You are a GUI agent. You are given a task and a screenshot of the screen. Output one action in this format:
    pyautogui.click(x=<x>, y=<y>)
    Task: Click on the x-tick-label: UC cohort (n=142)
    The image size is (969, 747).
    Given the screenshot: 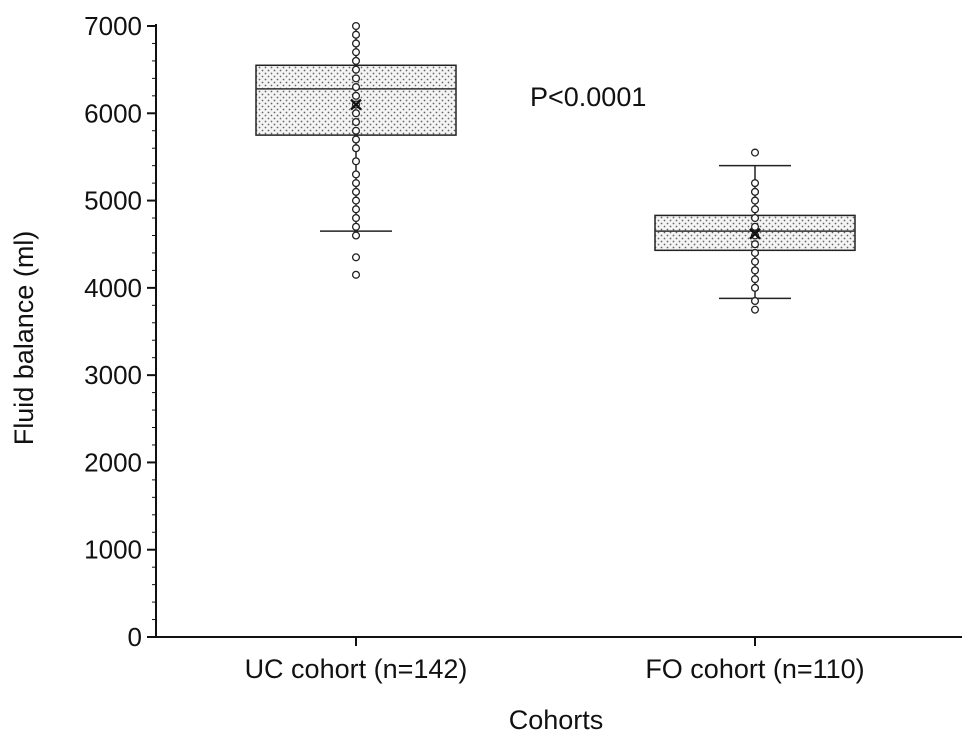 What is the action you would take?
    pyautogui.click(x=356, y=669)
    